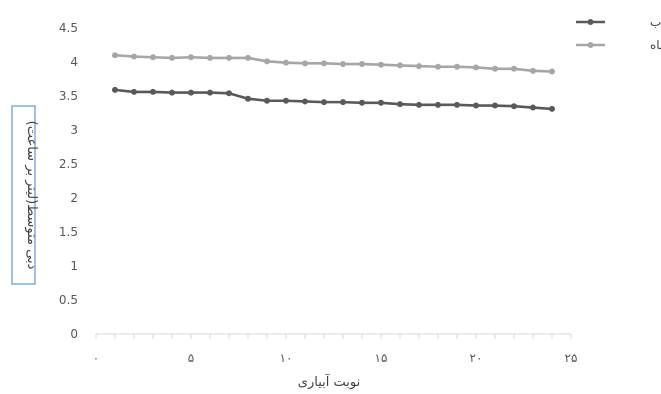 This screenshot has width=661, height=394. Describe the element at coordinates (329, 381) in the screenshot. I see `x-axis-title: نوبت آبیاری` at that location.